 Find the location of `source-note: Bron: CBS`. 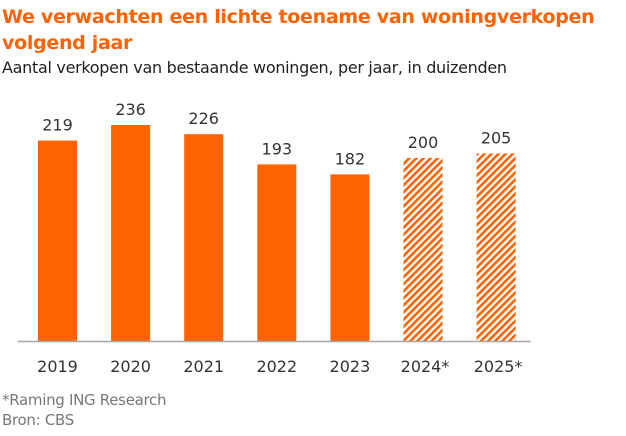

source-note: Bron: CBS is located at coordinates (38, 420).